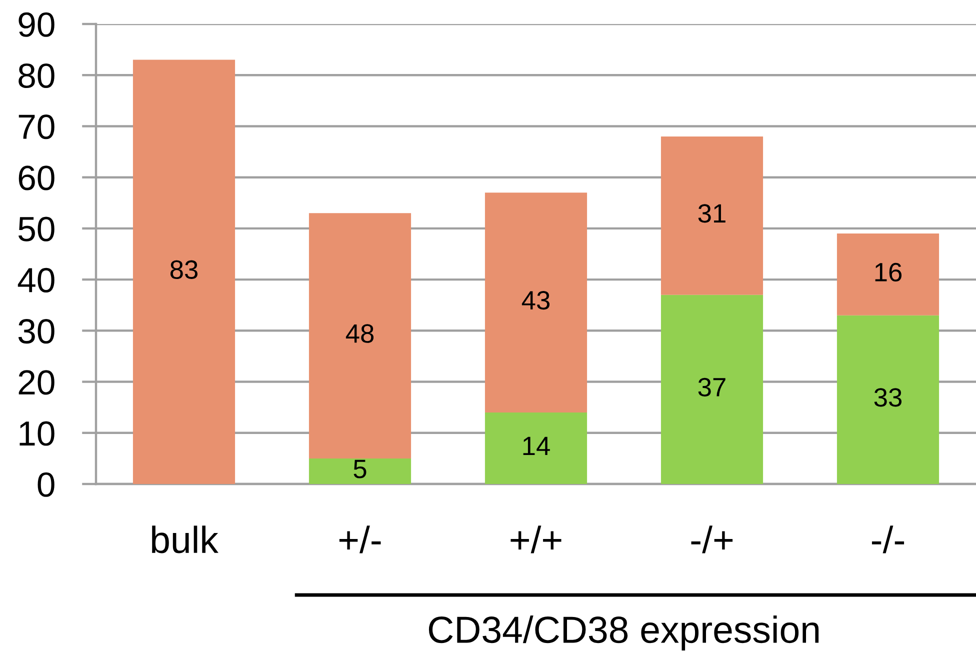 This screenshot has width=976, height=659. What do you see at coordinates (536, 540) in the screenshot?
I see `x-tick-label: +/+` at bounding box center [536, 540].